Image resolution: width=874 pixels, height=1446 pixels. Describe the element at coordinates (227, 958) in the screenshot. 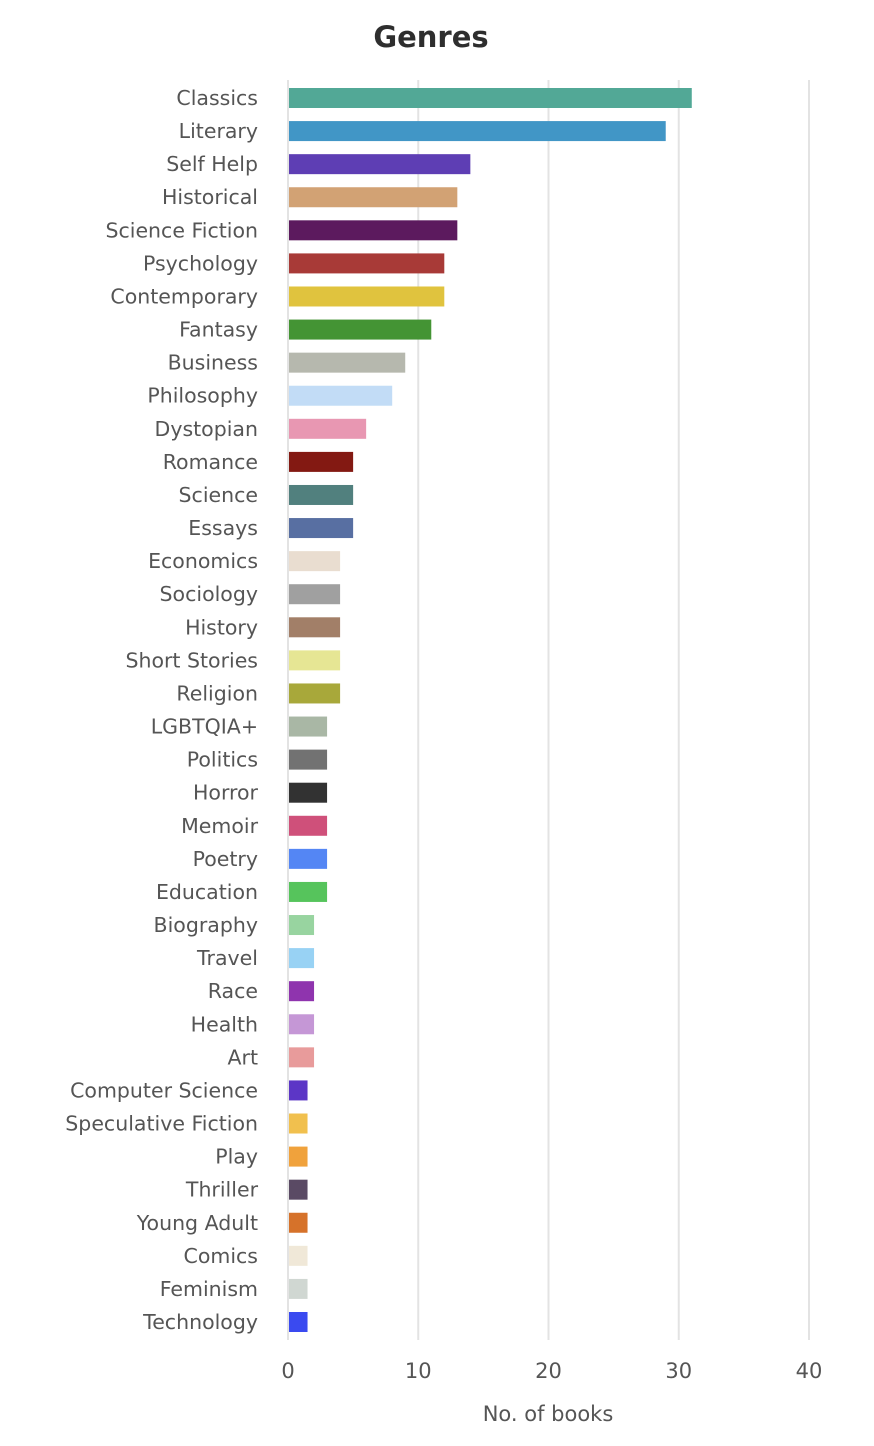

I see `category-label: Travel` at that location.